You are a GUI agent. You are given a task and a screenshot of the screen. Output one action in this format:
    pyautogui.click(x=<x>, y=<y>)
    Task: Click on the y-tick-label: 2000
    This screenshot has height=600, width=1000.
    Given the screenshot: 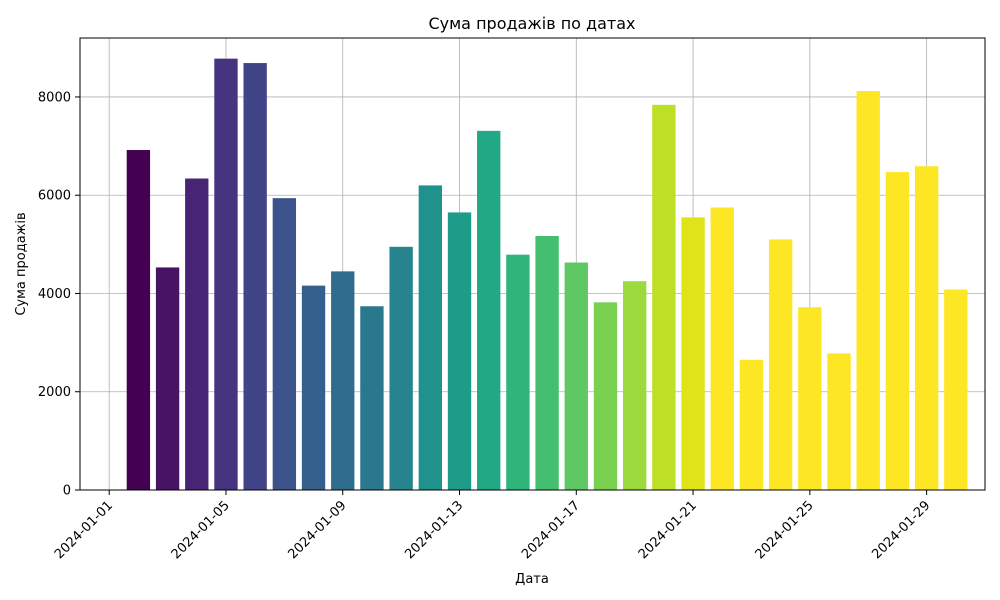 What is the action you would take?
    pyautogui.click(x=54, y=392)
    